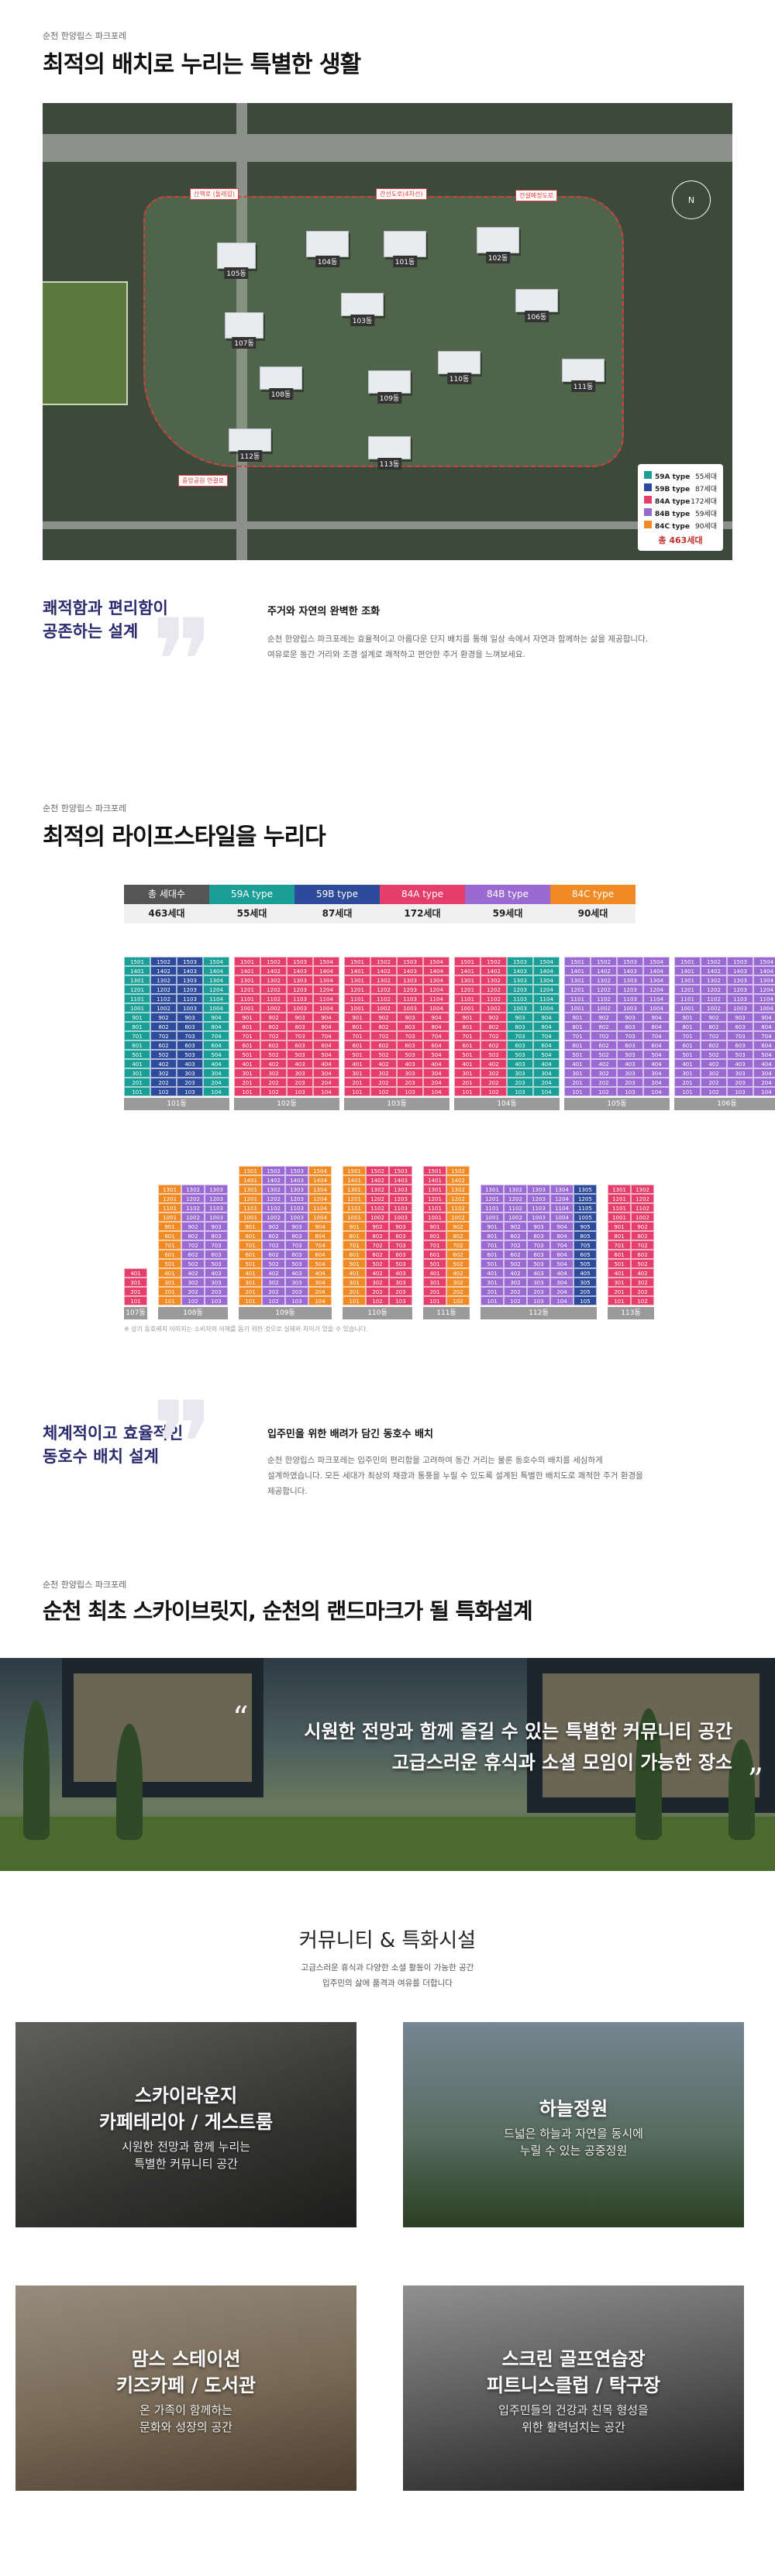 The image size is (775, 2576). Describe the element at coordinates (538, 1198) in the screenshot. I see `unit-cell: 1203` at that location.